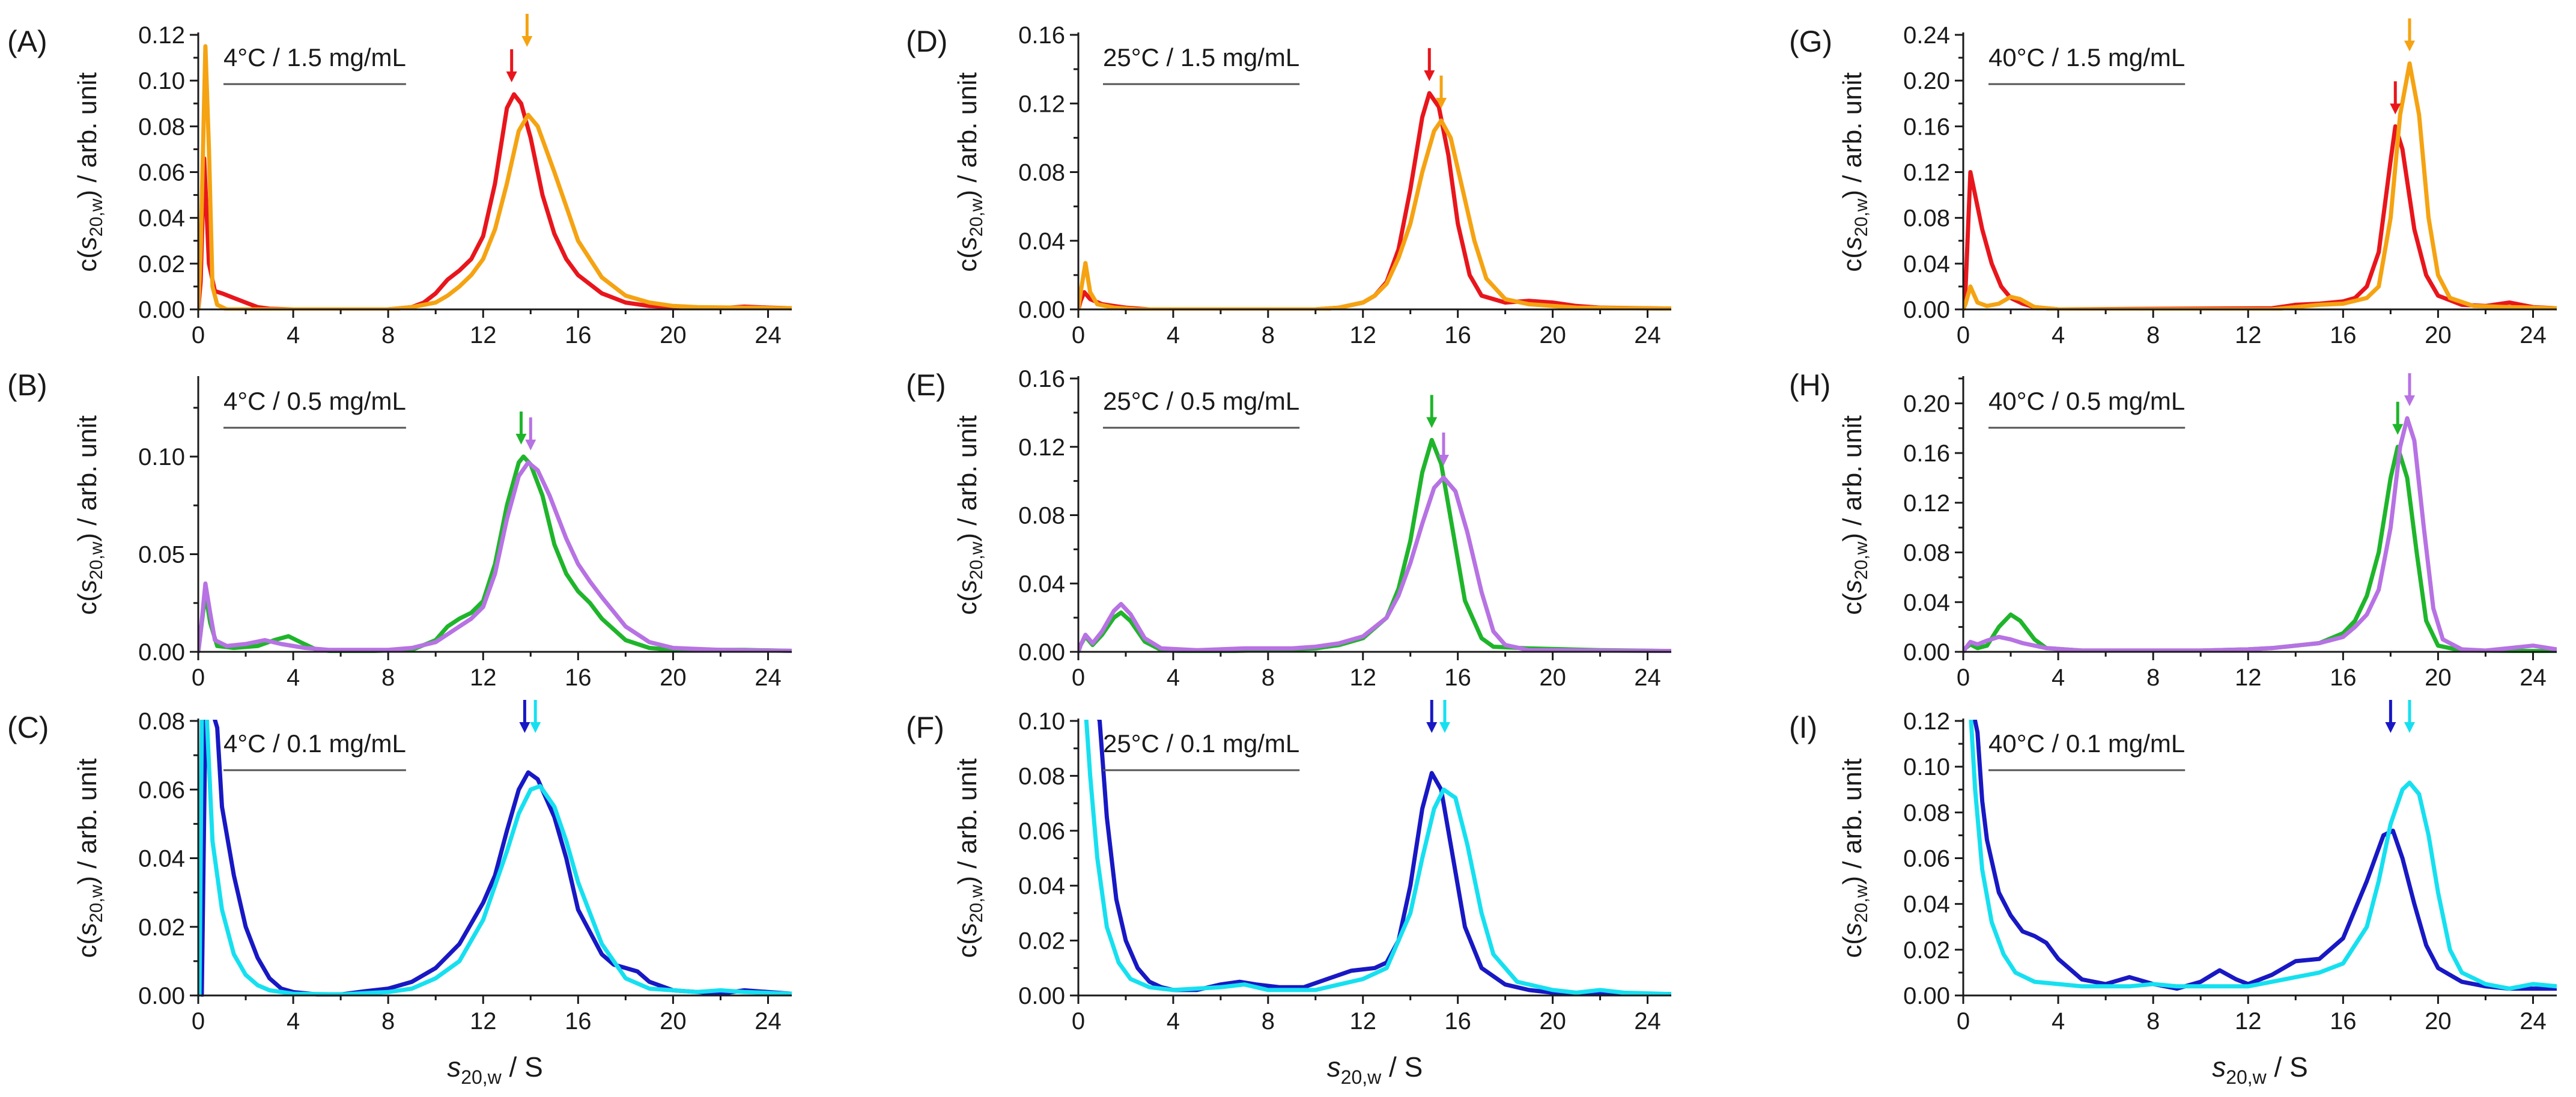  What do you see at coordinates (535, 716) in the screenshot?
I see `peak-arrow-cyan` at bounding box center [535, 716].